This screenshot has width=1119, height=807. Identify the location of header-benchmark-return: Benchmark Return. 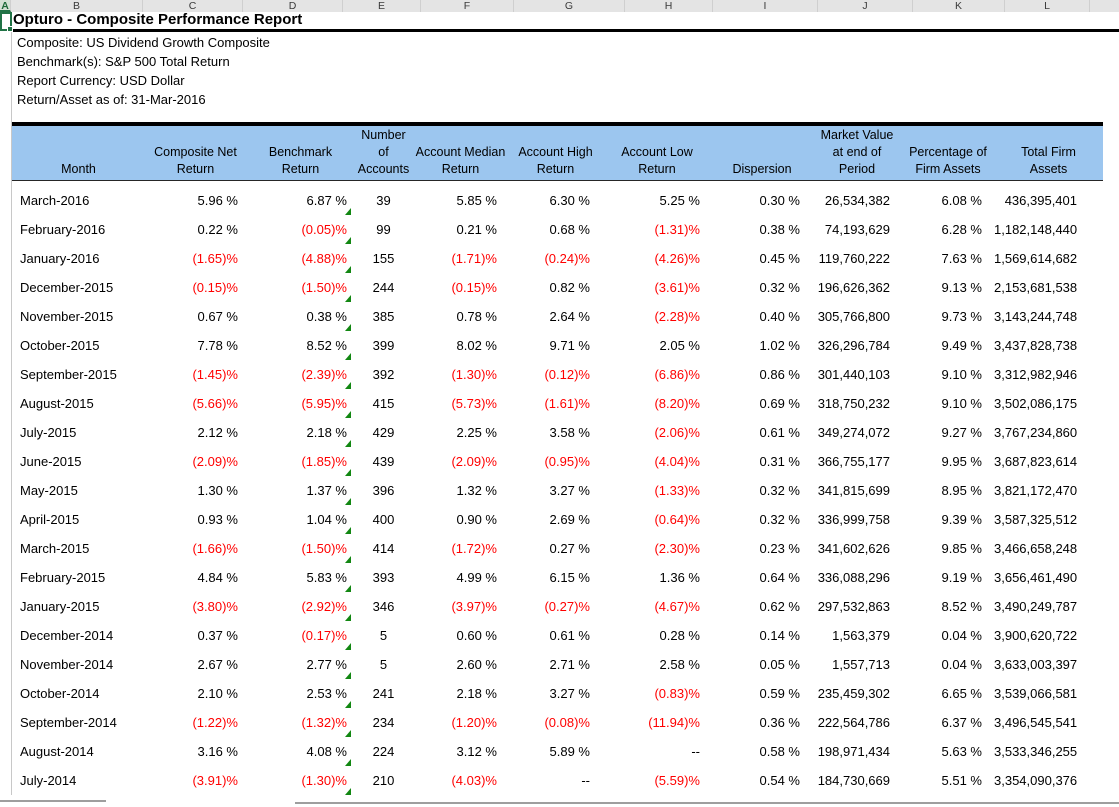
(300, 153).